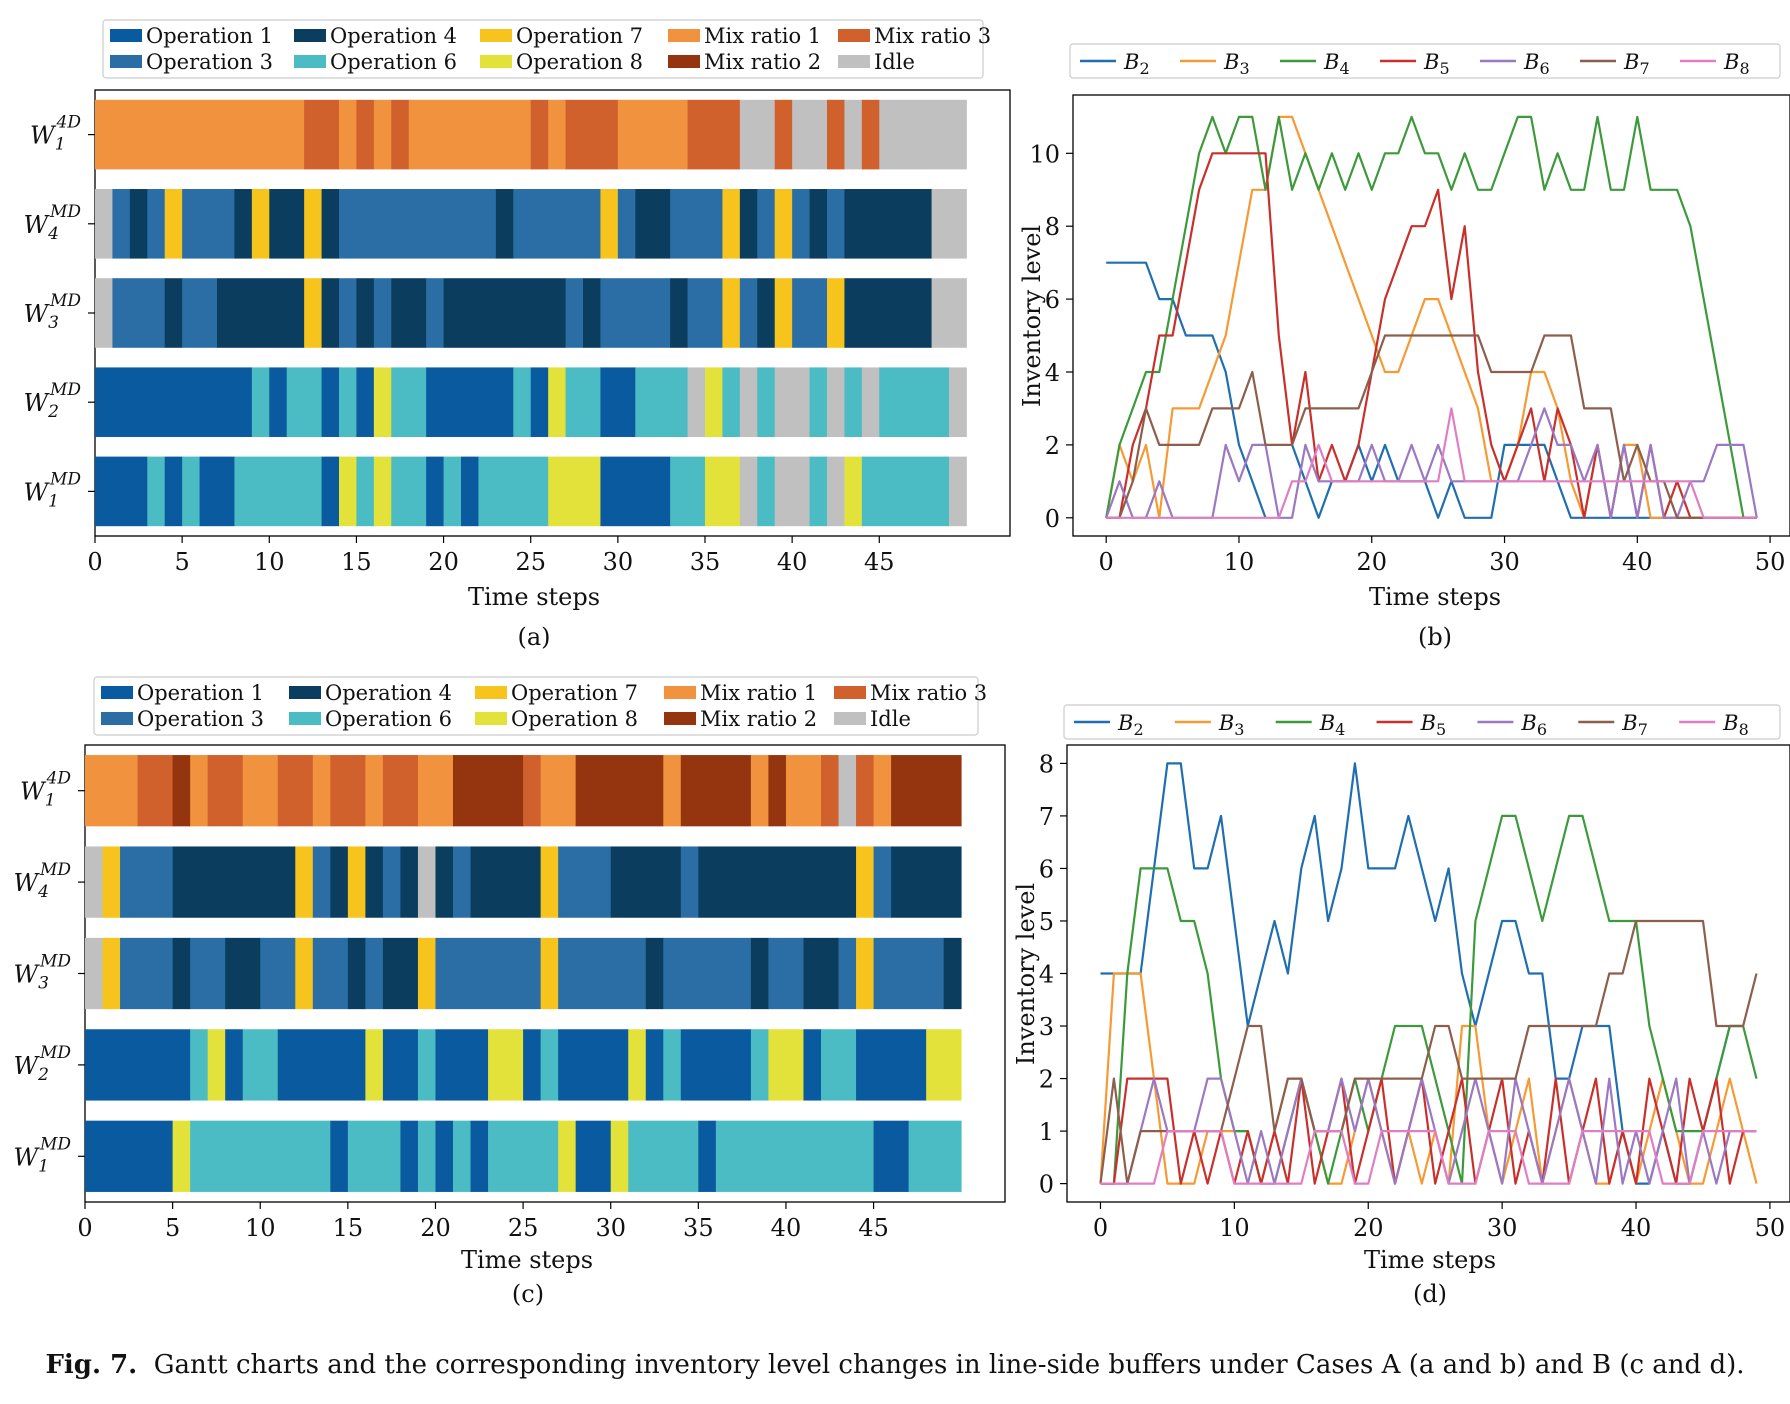 This screenshot has height=1404, width=1790. I want to click on x-tick-label: 45, so click(879, 562).